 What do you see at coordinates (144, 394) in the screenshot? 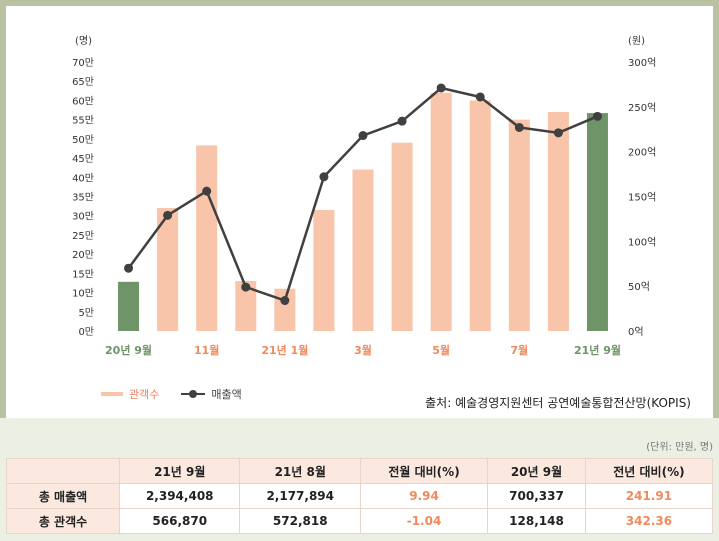
I see `legend-label-audience: 관객수` at bounding box center [144, 394].